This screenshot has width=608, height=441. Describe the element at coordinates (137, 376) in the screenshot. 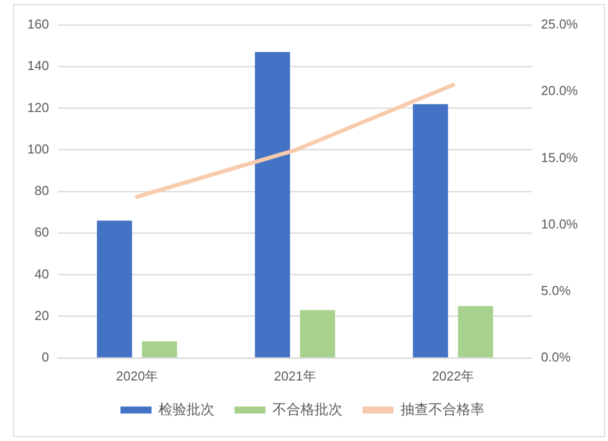

I see `x-tick-label: 2020年` at that location.